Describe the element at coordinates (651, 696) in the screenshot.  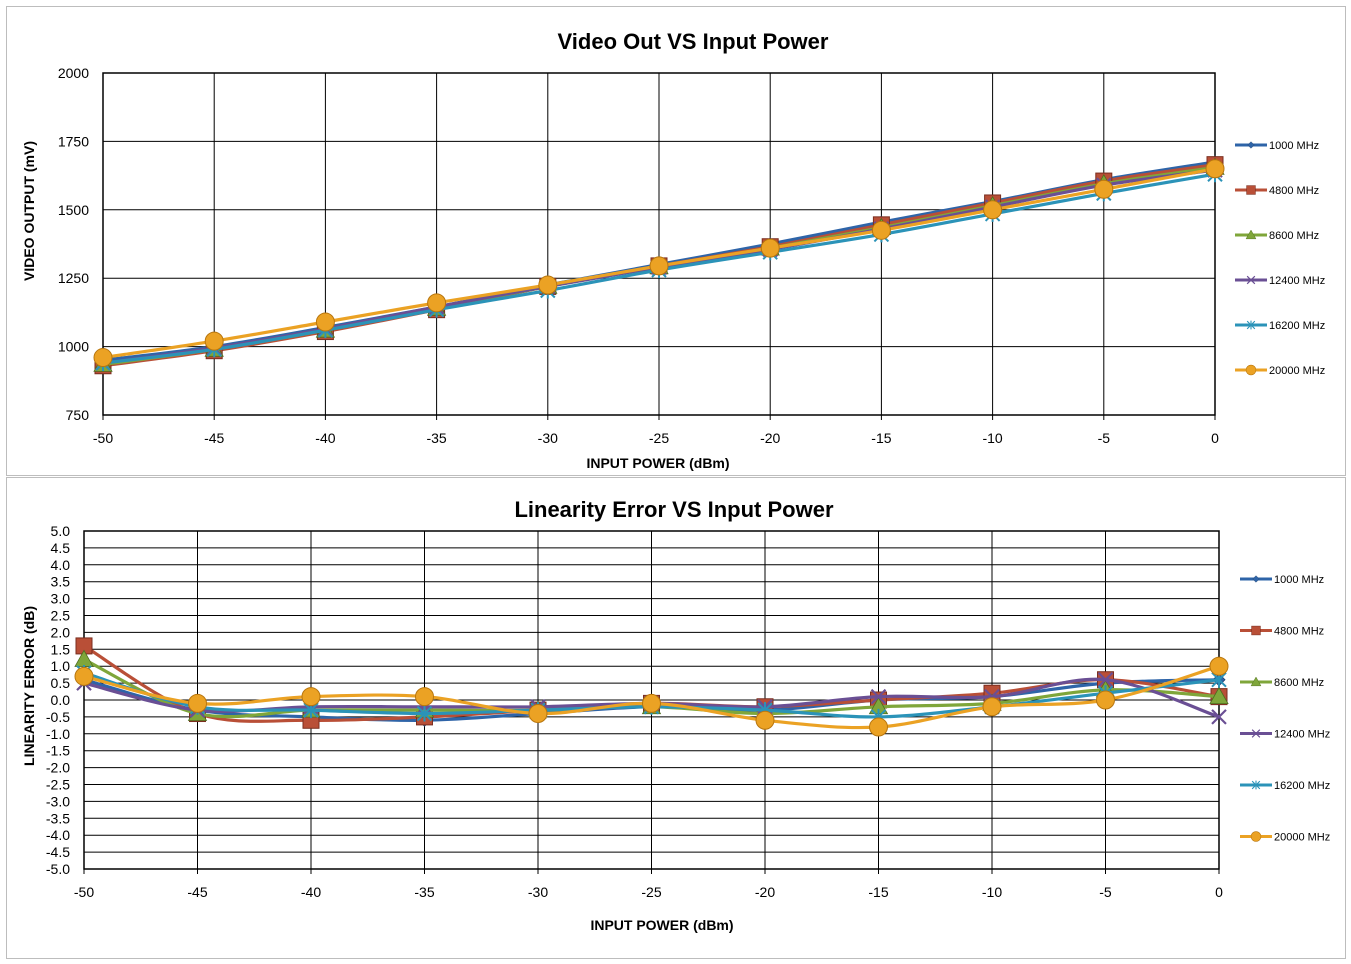
I see `series-20000-mhz` at that location.